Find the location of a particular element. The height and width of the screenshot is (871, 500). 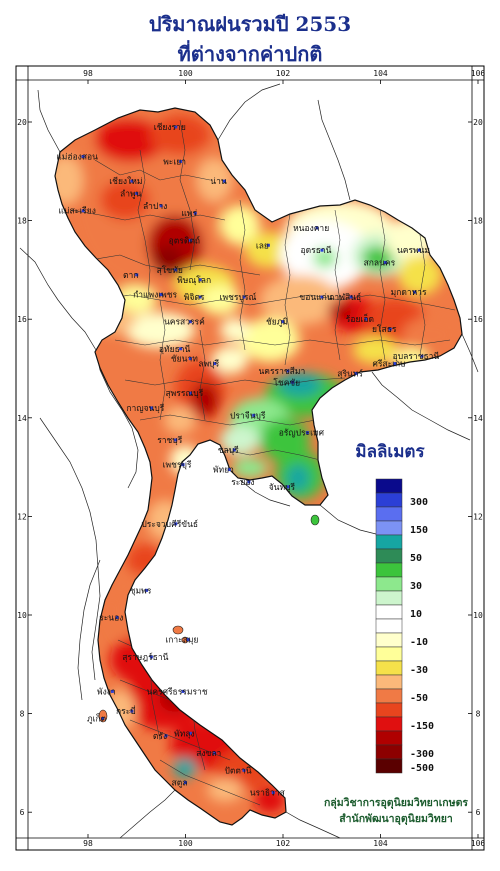

place-label: อุบลราชธานี is located at coordinates (416, 356).